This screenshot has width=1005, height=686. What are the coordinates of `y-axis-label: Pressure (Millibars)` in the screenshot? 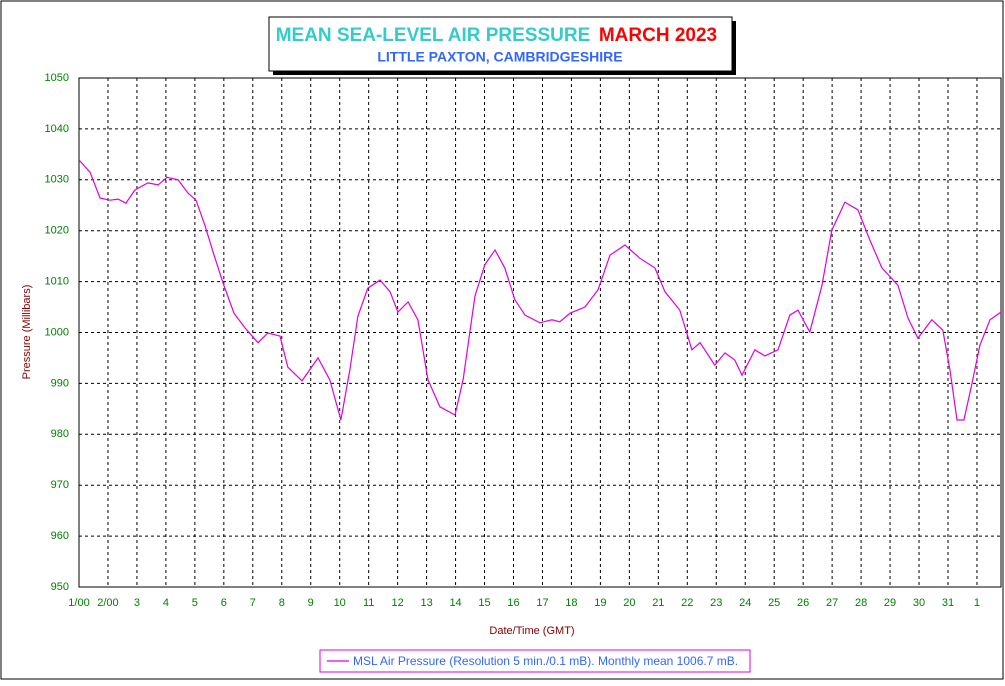 It's located at (27, 332).